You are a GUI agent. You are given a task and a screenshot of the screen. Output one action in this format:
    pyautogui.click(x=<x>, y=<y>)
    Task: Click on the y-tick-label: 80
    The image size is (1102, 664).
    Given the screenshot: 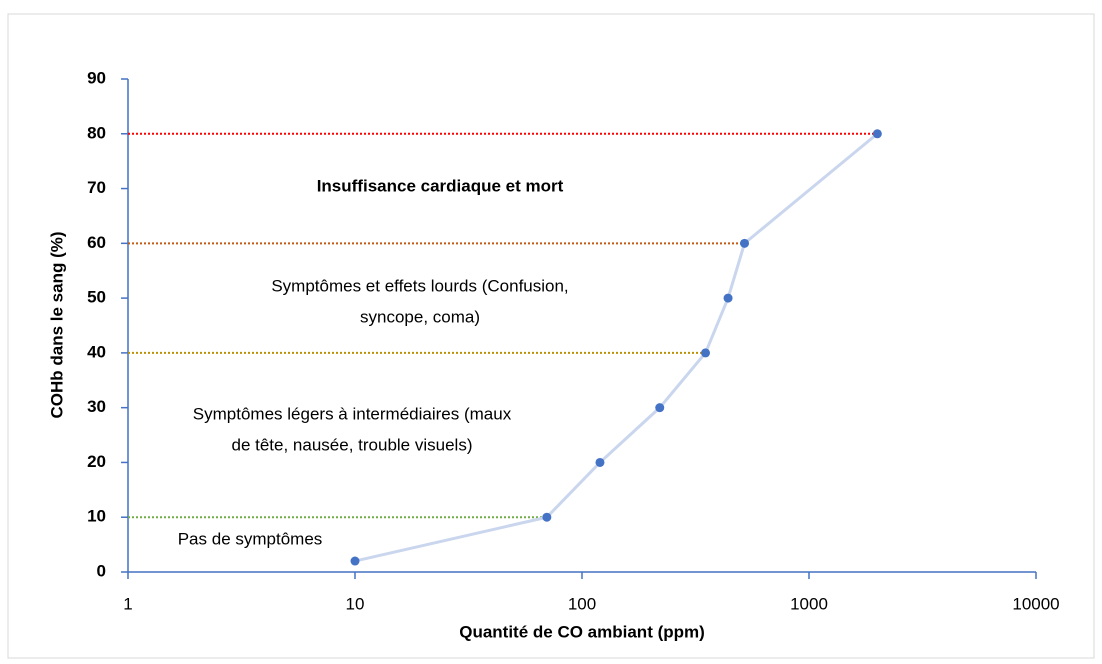 What is the action you would take?
    pyautogui.click(x=96, y=132)
    